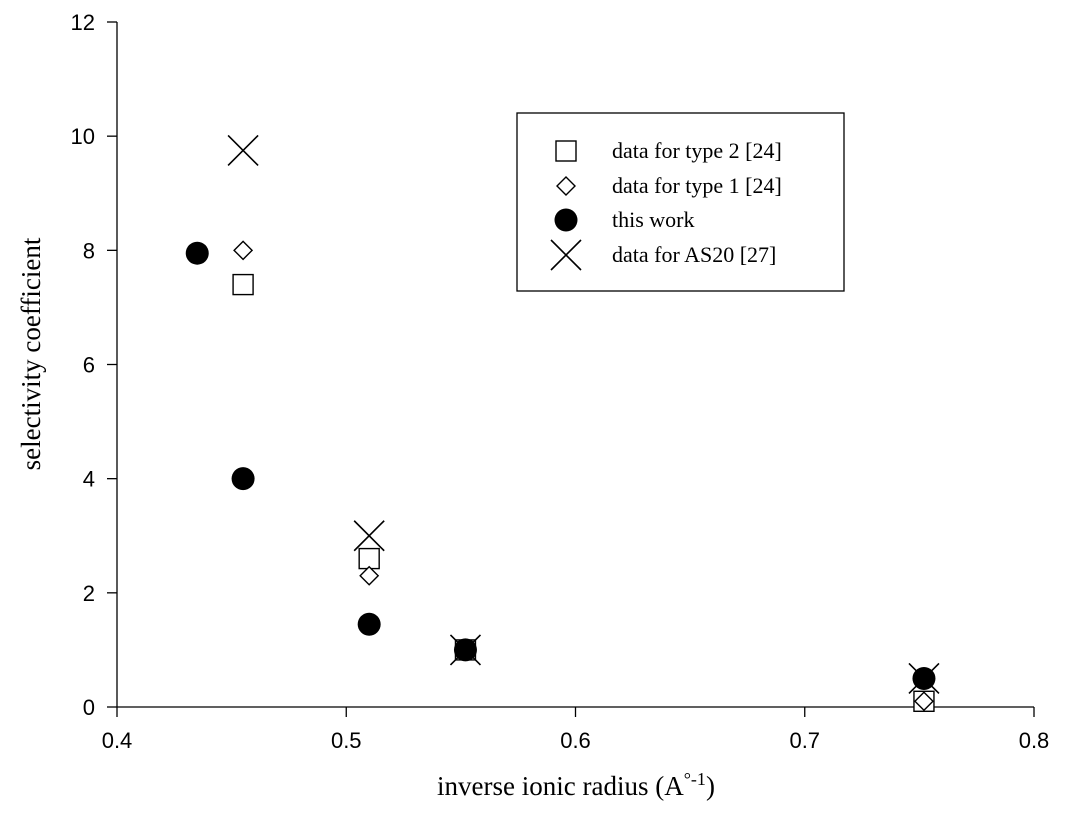 The height and width of the screenshot is (819, 1089). What do you see at coordinates (89, 250) in the screenshot?
I see `y-tick-label: 8` at bounding box center [89, 250].